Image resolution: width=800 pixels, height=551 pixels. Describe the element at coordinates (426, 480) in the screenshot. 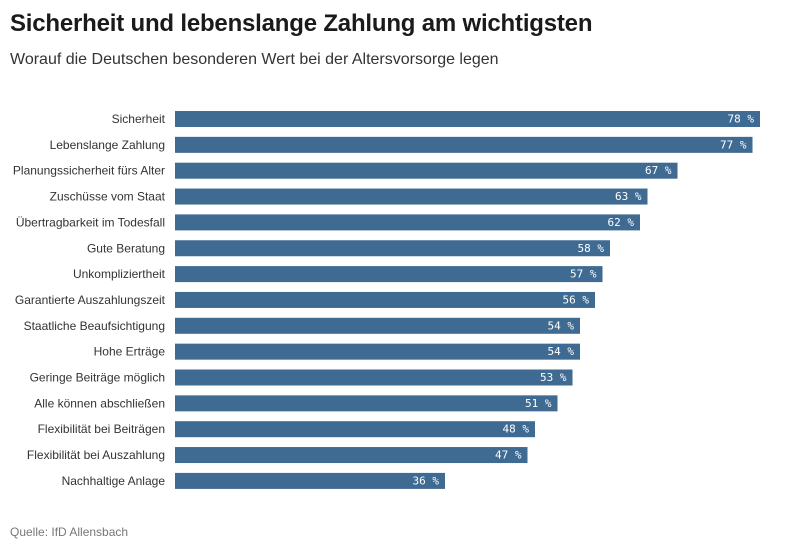

I see `bar-value-label: 36 %` at that location.